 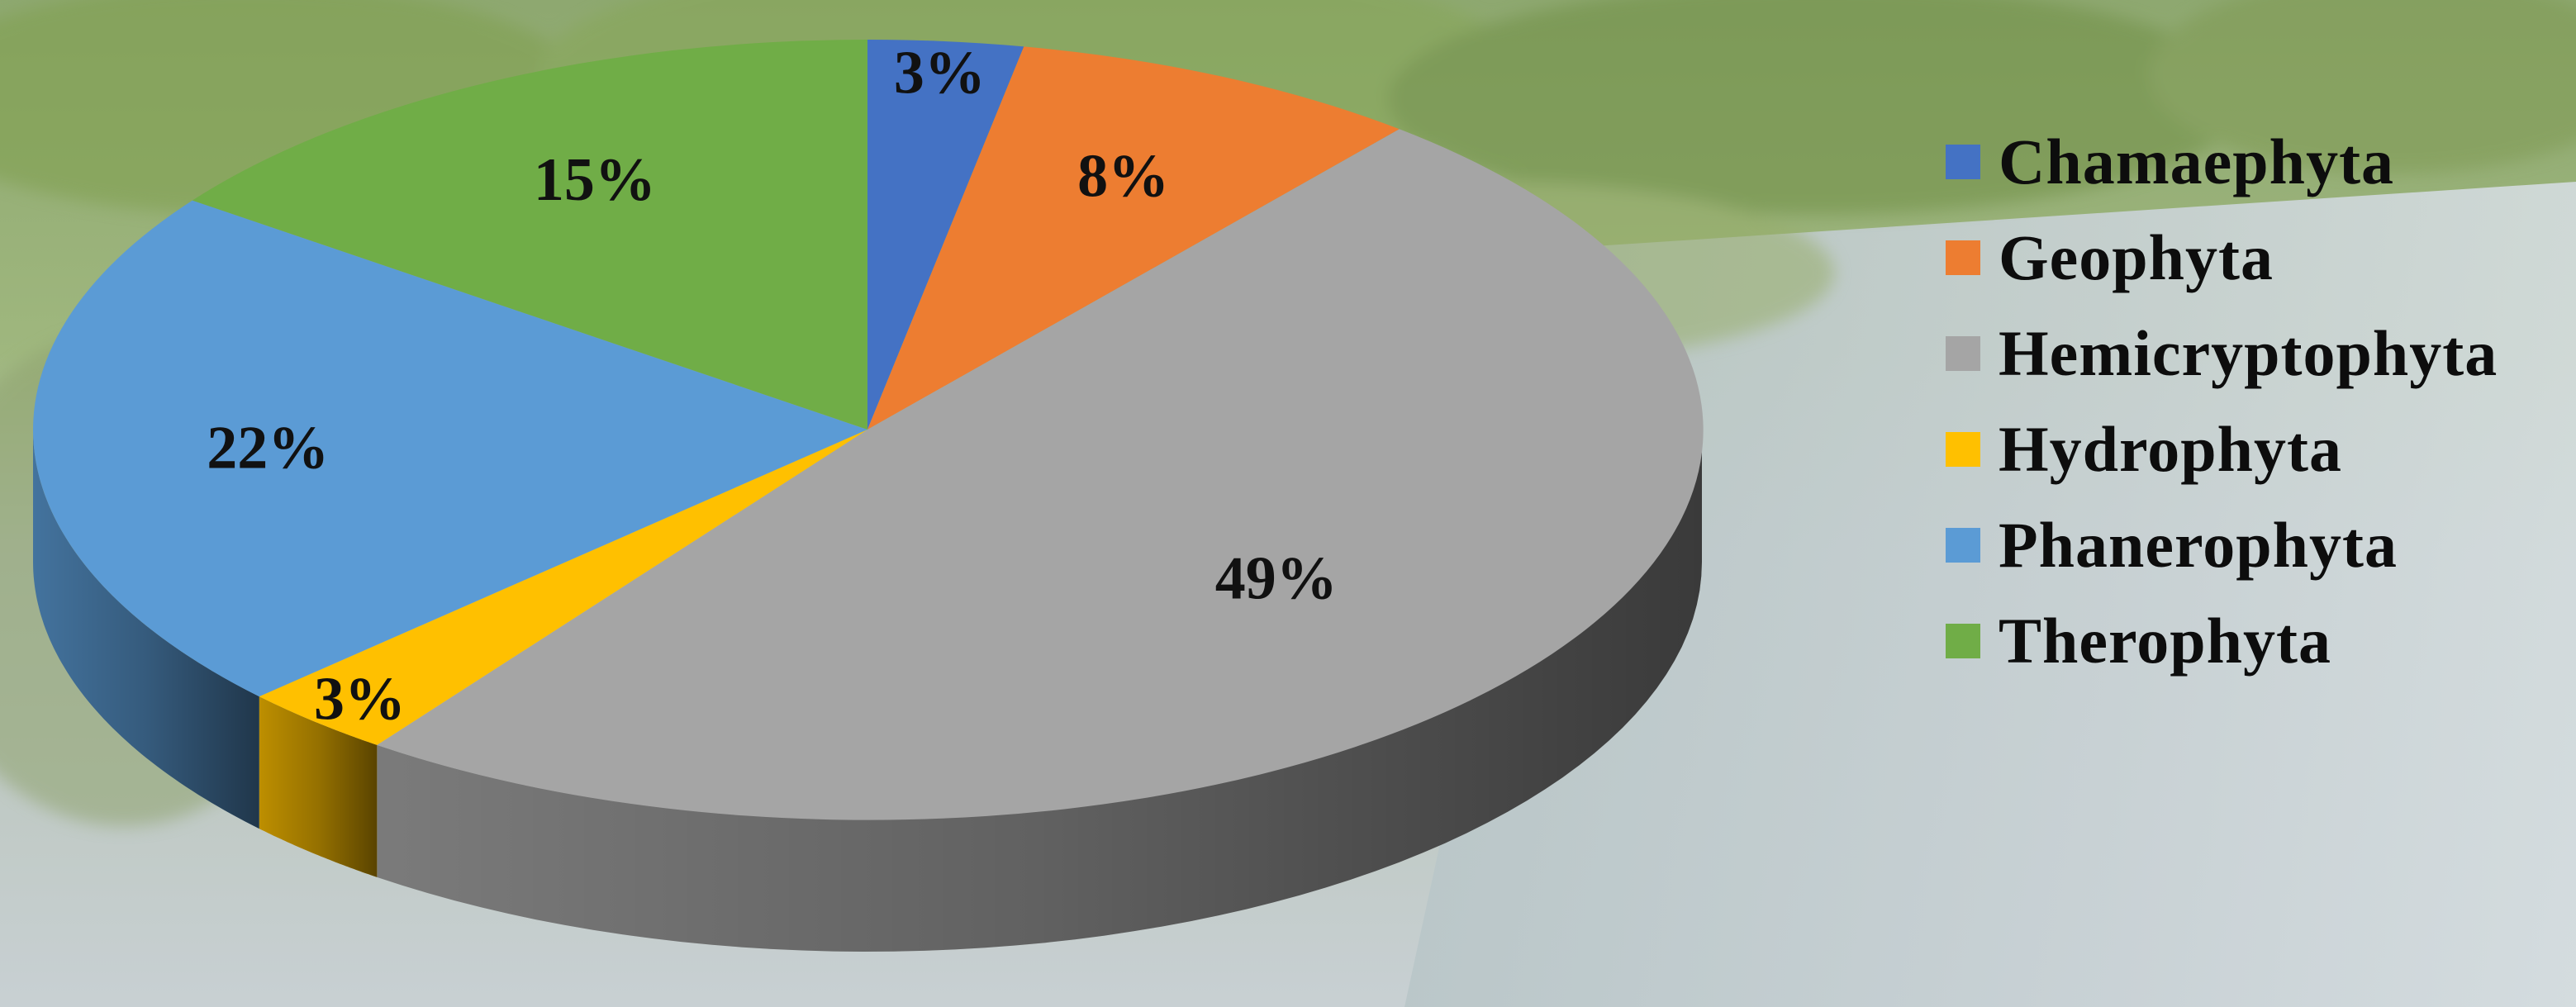 What do you see at coordinates (2198, 545) in the screenshot?
I see `legend-label: Phanerophyta` at bounding box center [2198, 545].